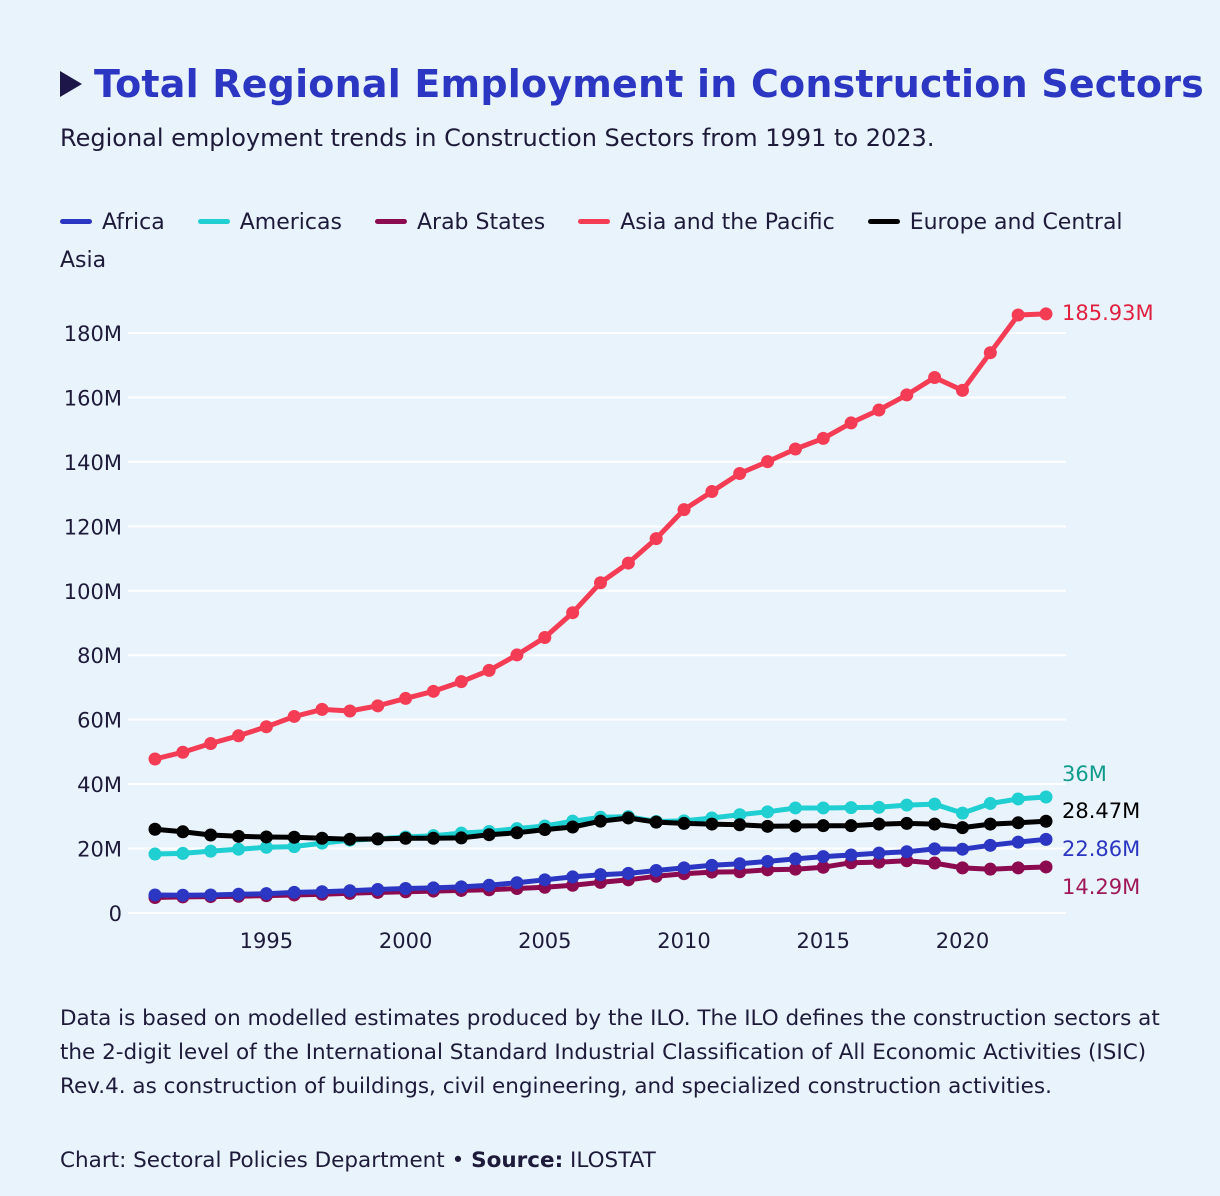 This screenshot has width=1220, height=1196. I want to click on legend-item-americas: Americas, so click(269, 222).